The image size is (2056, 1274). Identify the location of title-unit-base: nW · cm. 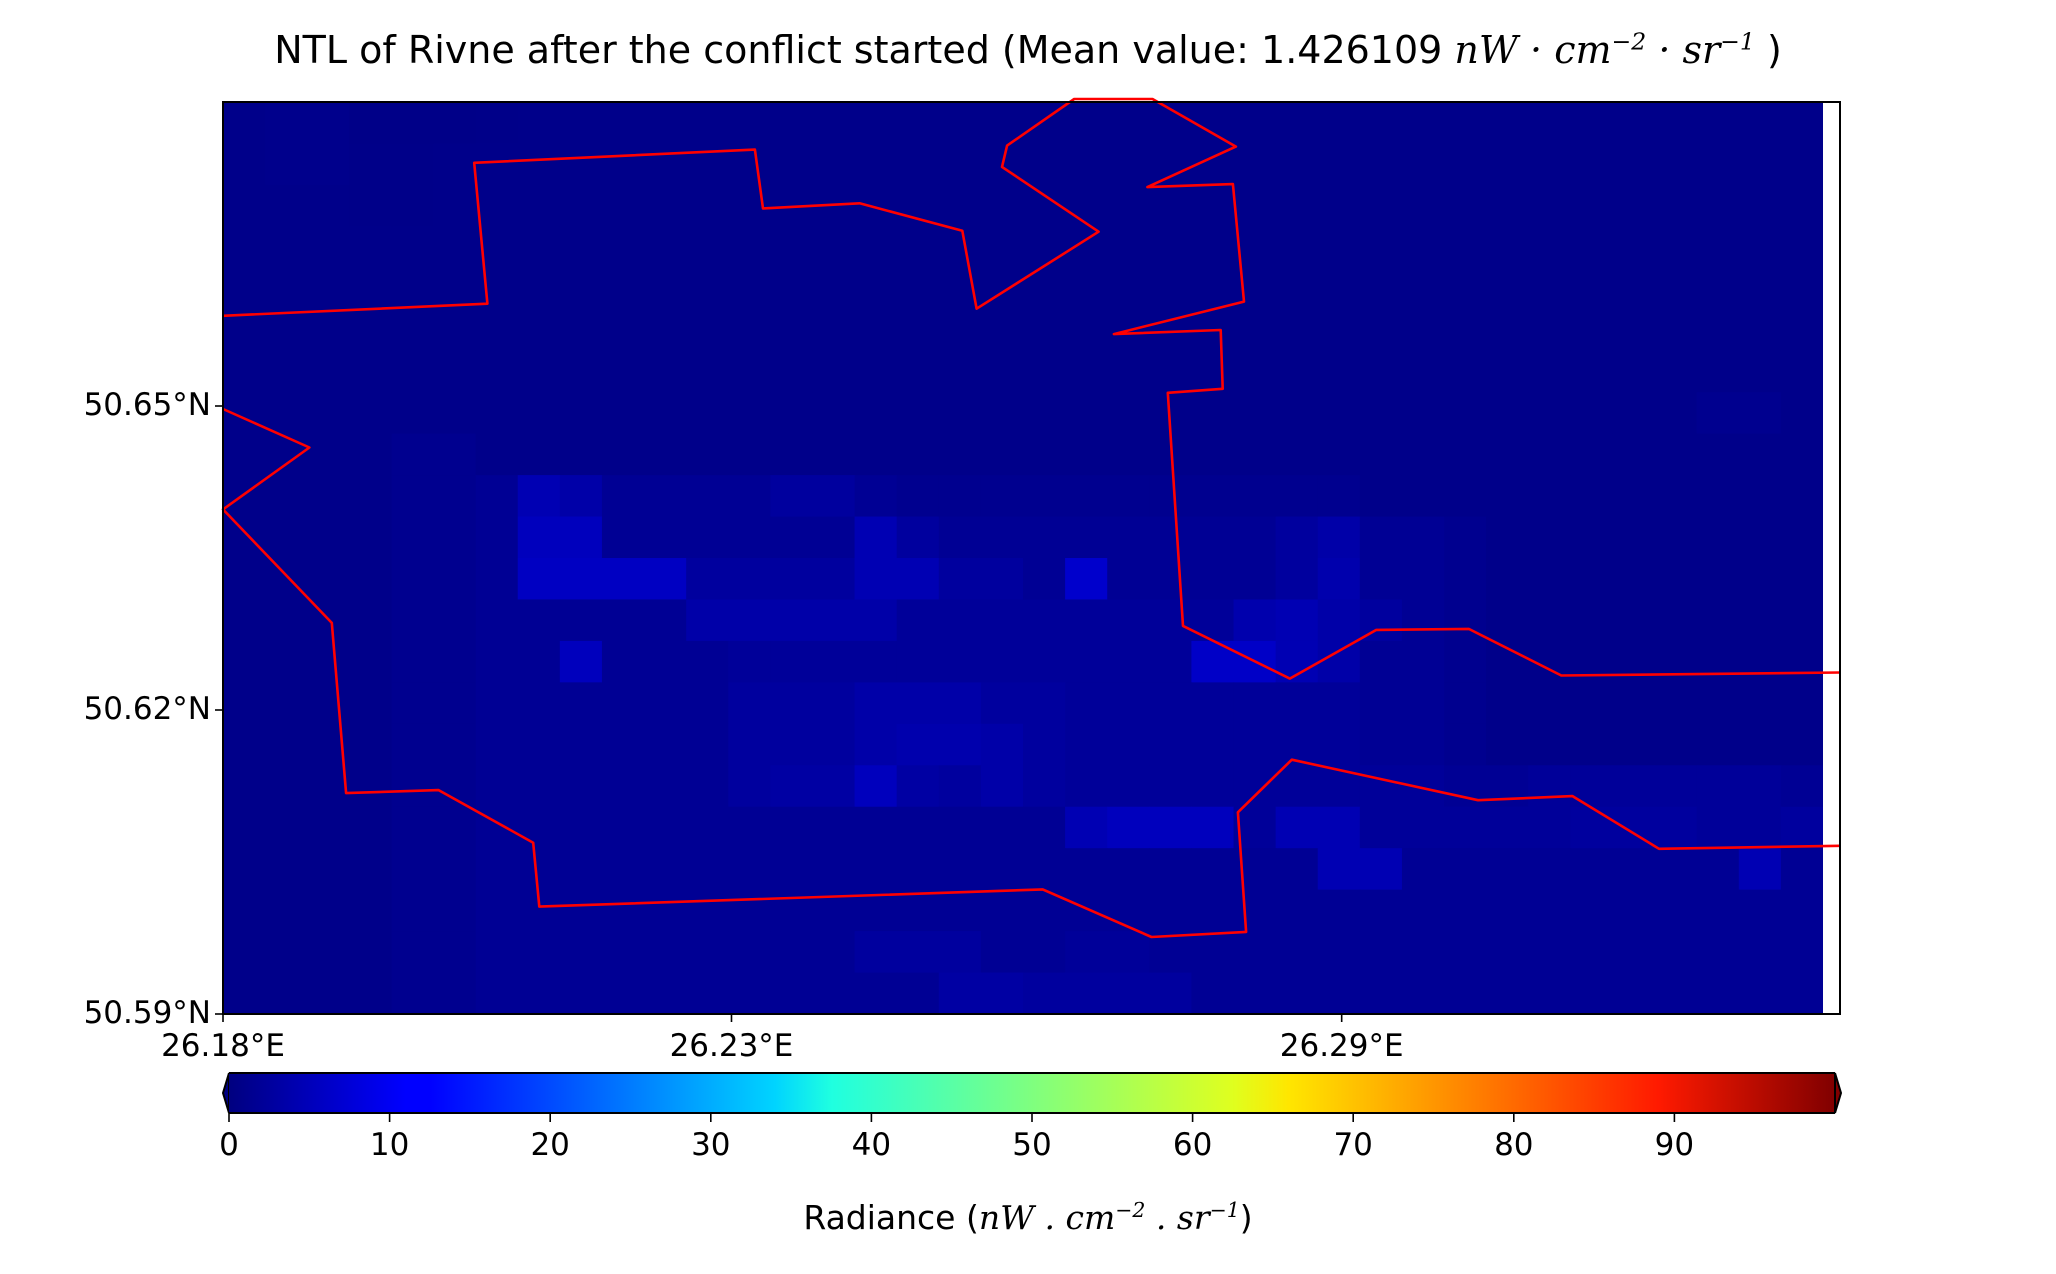
(1533, 50).